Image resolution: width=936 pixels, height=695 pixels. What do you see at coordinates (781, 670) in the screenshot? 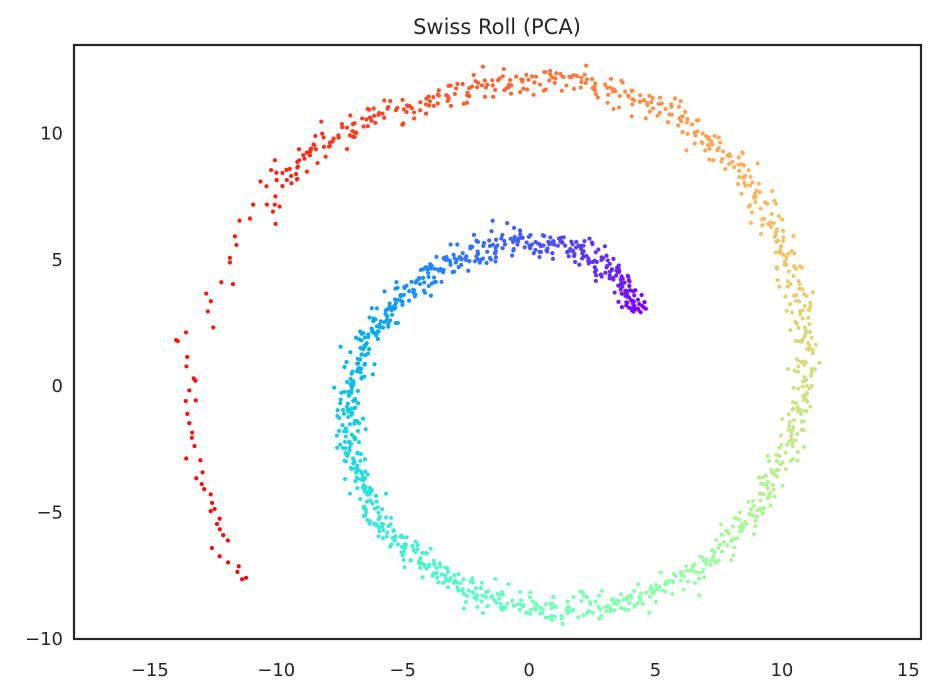
I see `x-tick-label: 10` at bounding box center [781, 670].